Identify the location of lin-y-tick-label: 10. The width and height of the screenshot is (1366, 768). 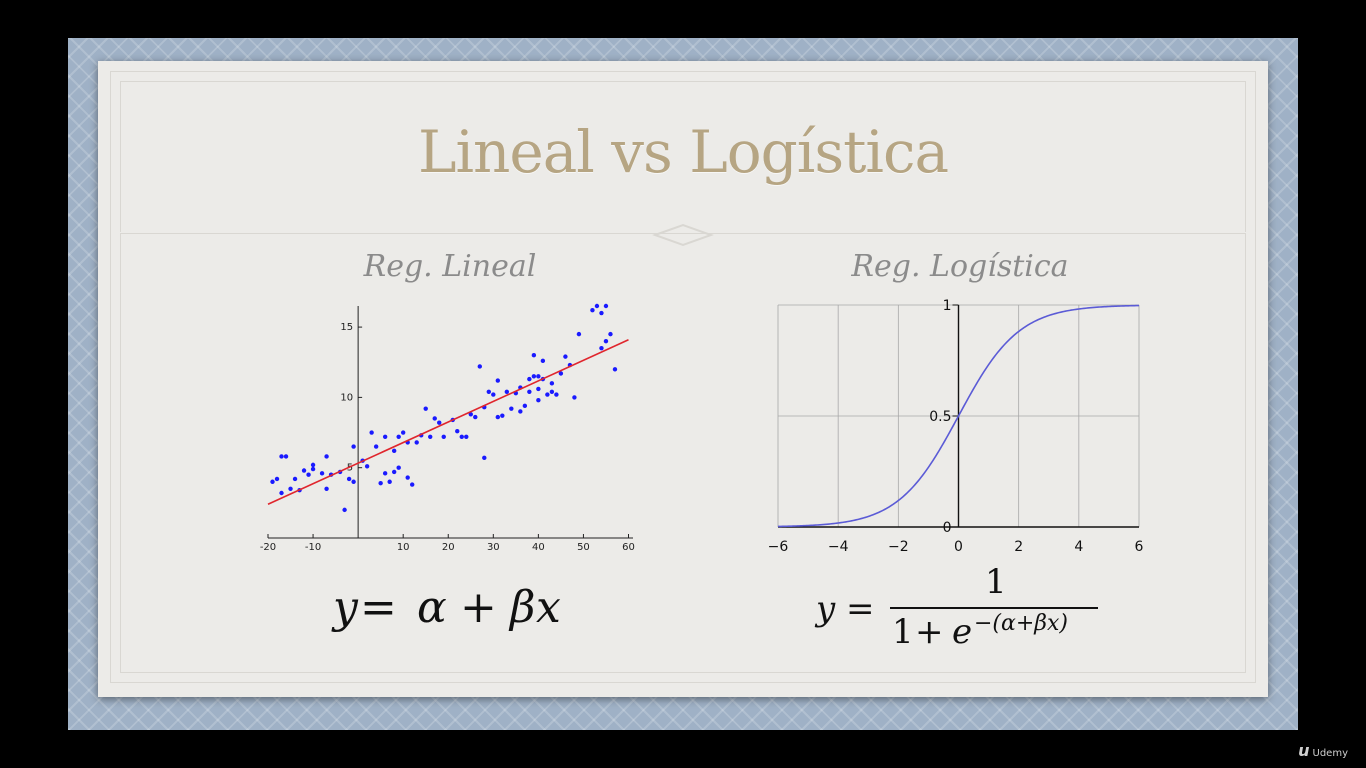
(346, 397).